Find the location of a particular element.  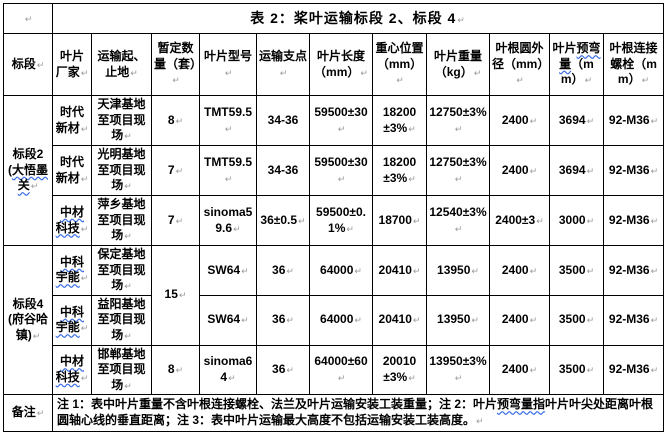

table-cell: 叶片预弯量（mm）↵ is located at coordinates (576, 64).